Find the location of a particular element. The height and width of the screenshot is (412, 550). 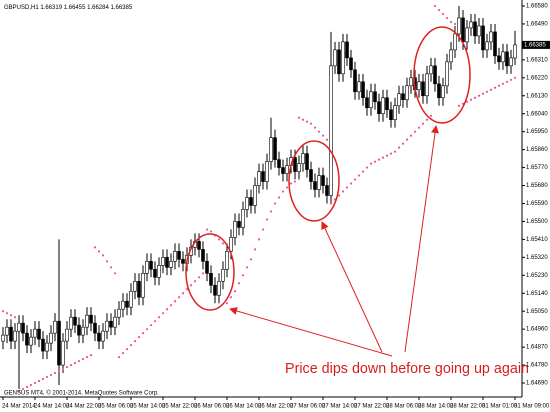

y-tick-label: 1.66580 is located at coordinates (537, 7).